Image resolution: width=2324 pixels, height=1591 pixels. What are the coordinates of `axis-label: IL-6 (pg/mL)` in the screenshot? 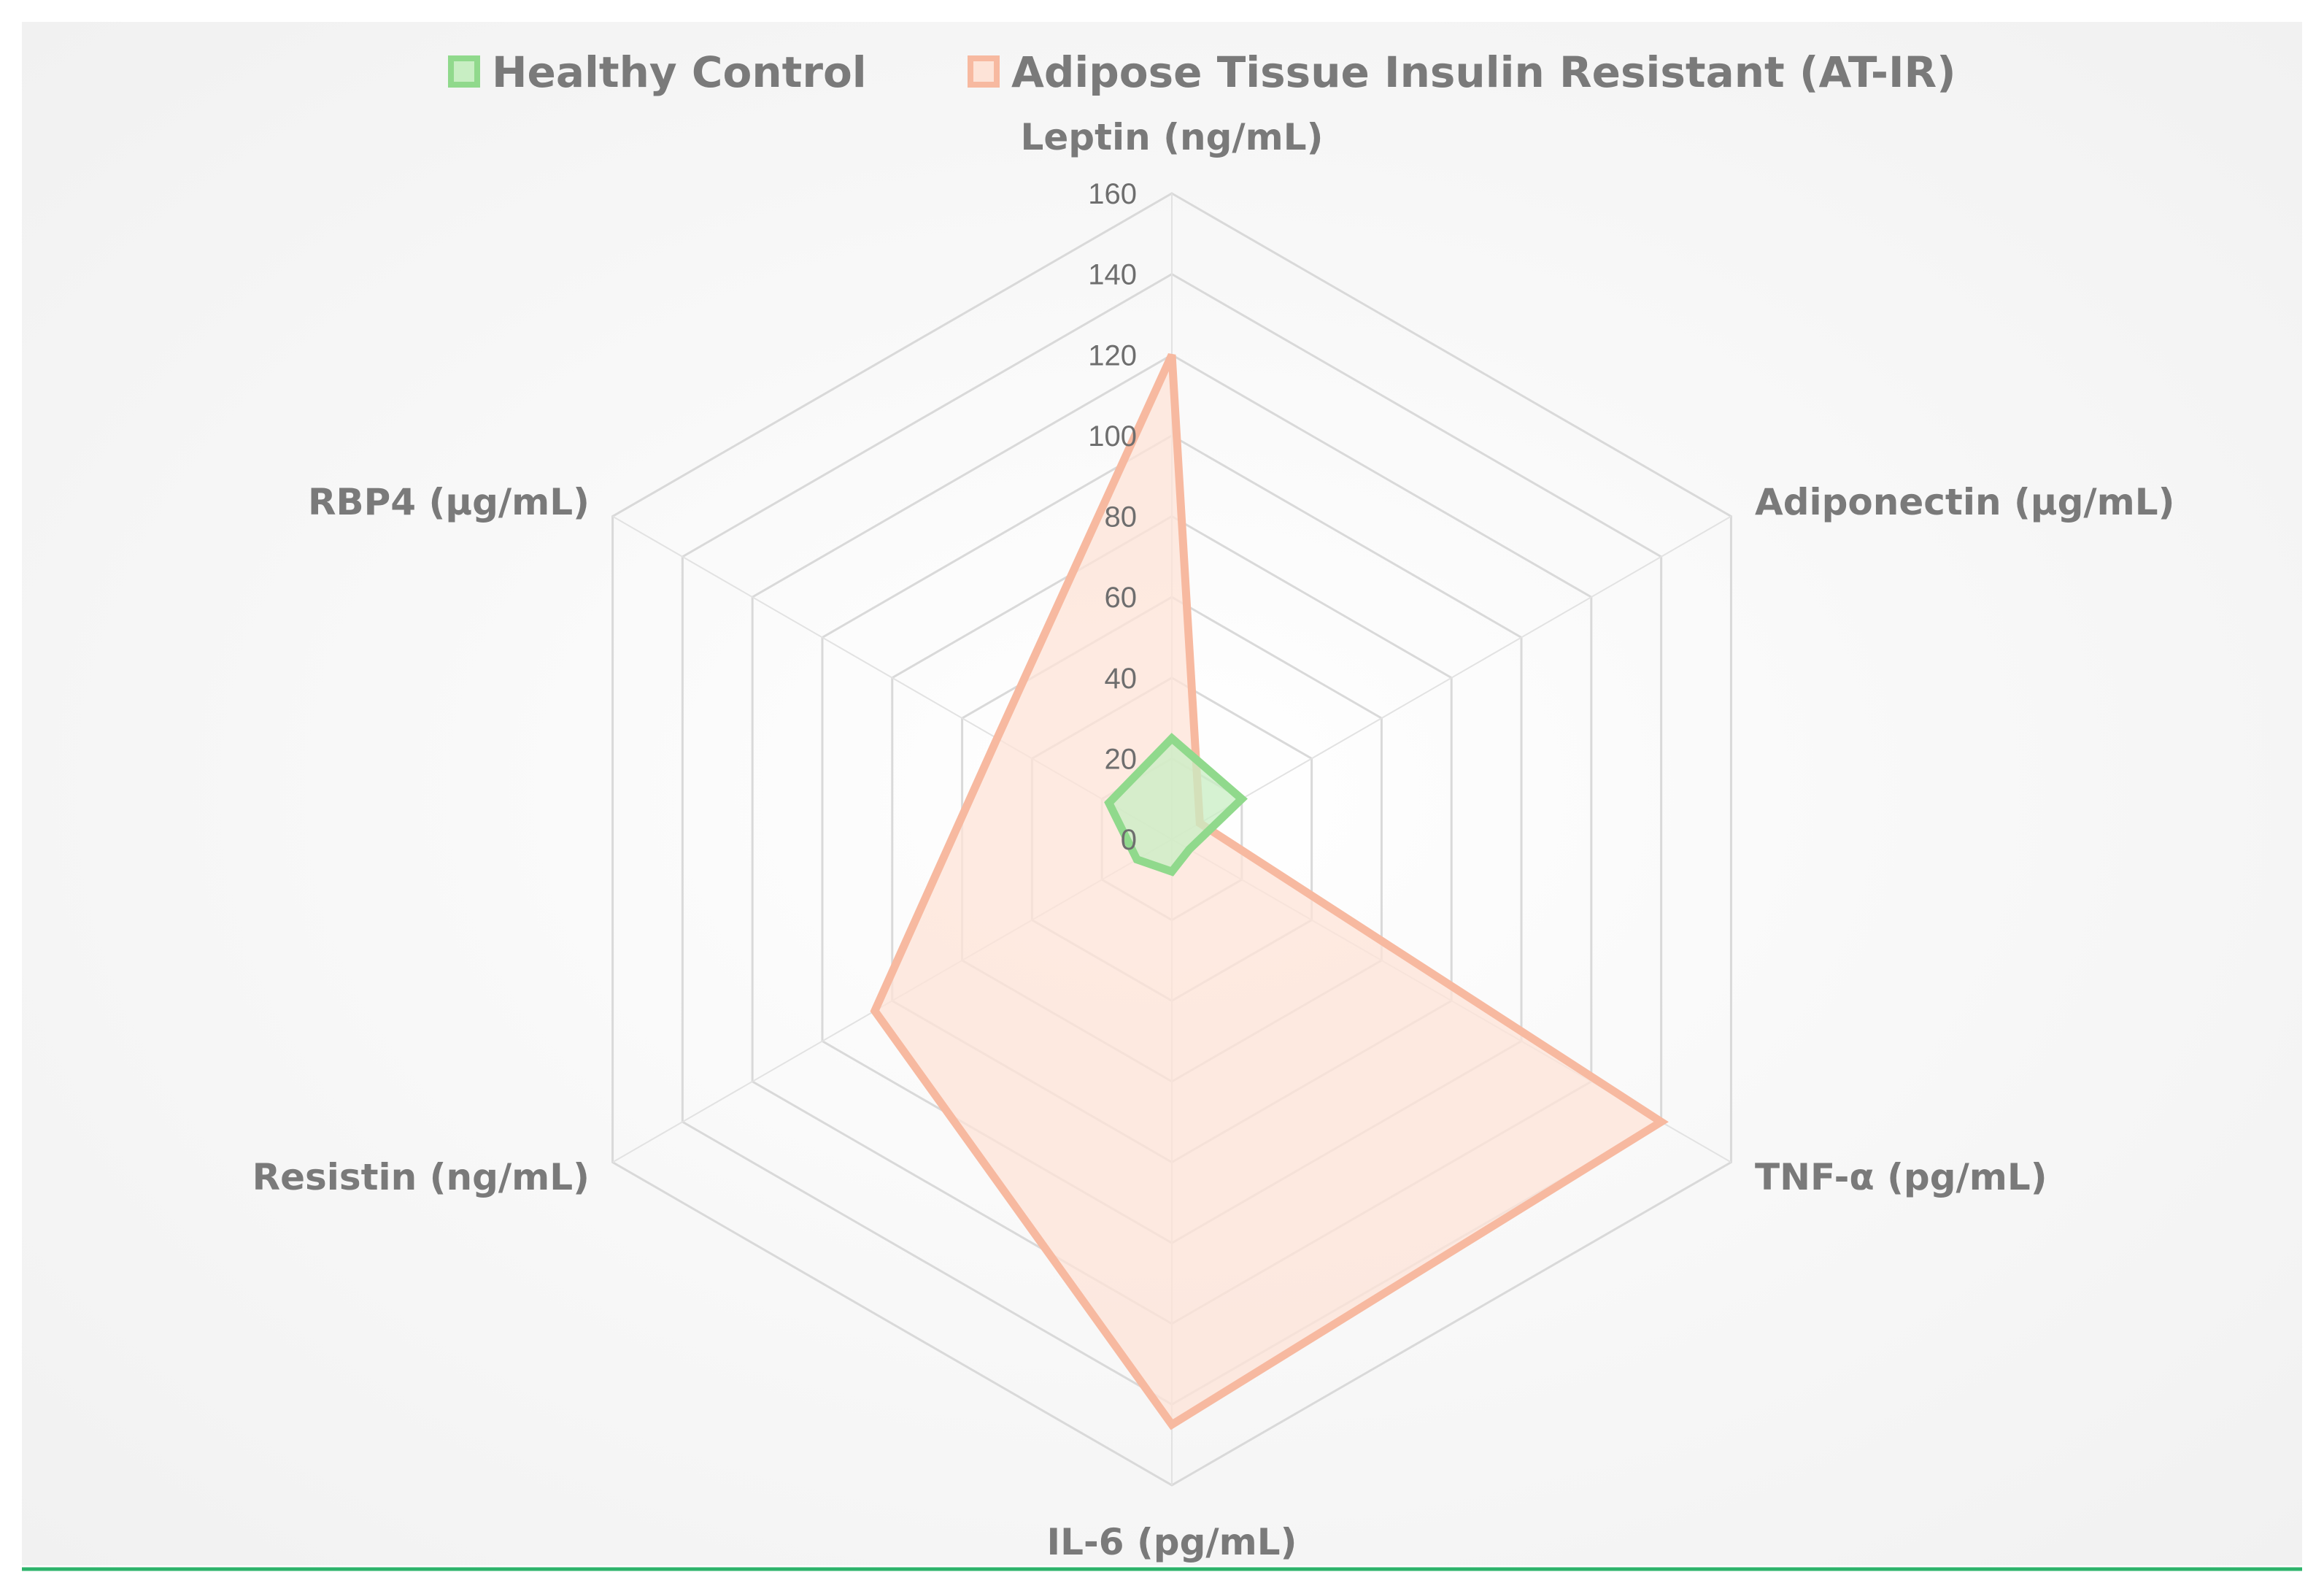 It's located at (1172, 1542).